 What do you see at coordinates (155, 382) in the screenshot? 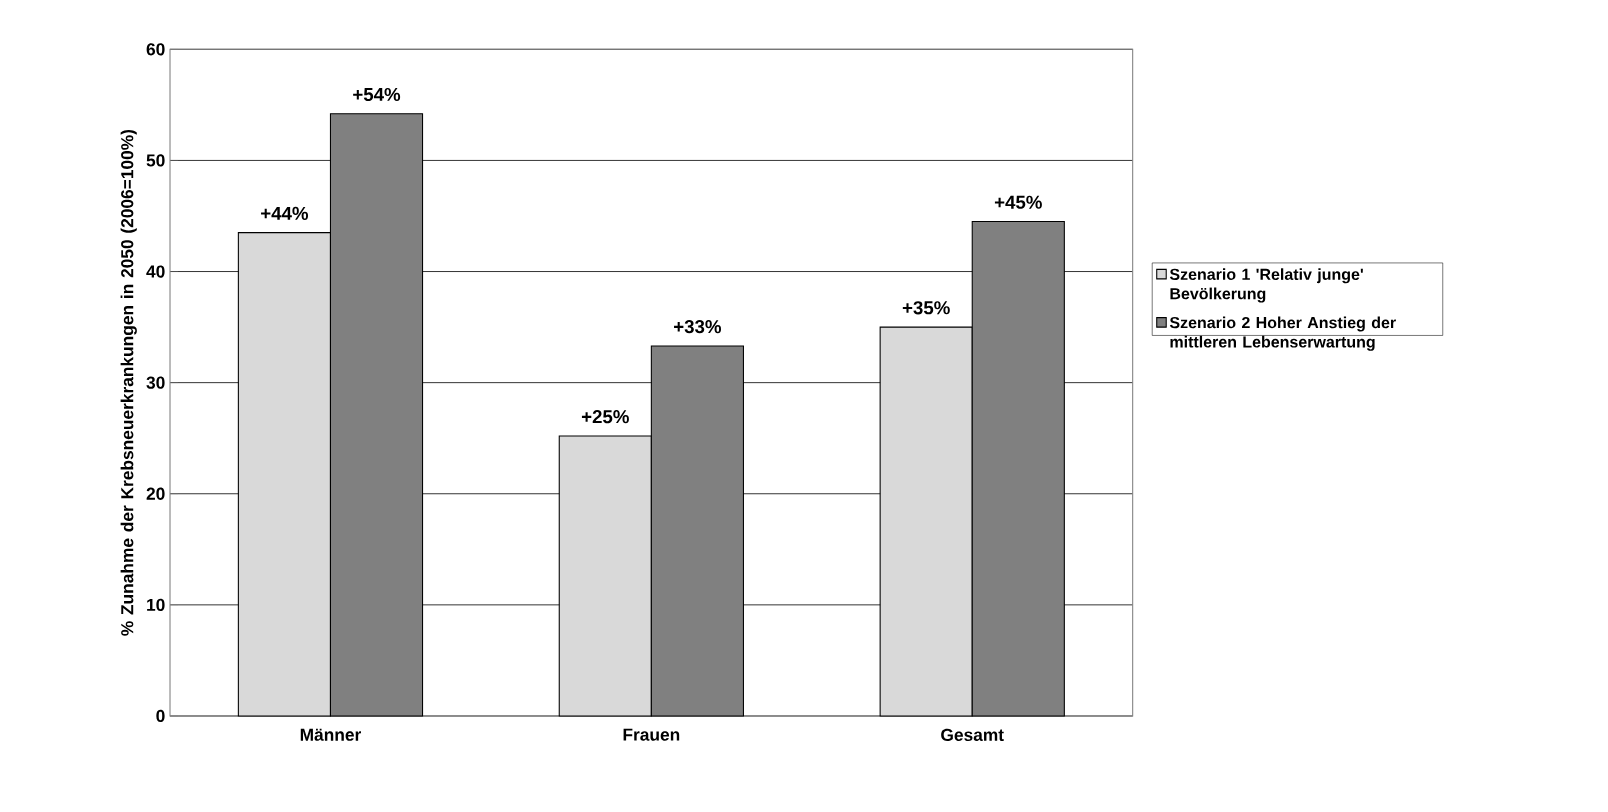
I see `y-tick-label: 30` at bounding box center [155, 382].